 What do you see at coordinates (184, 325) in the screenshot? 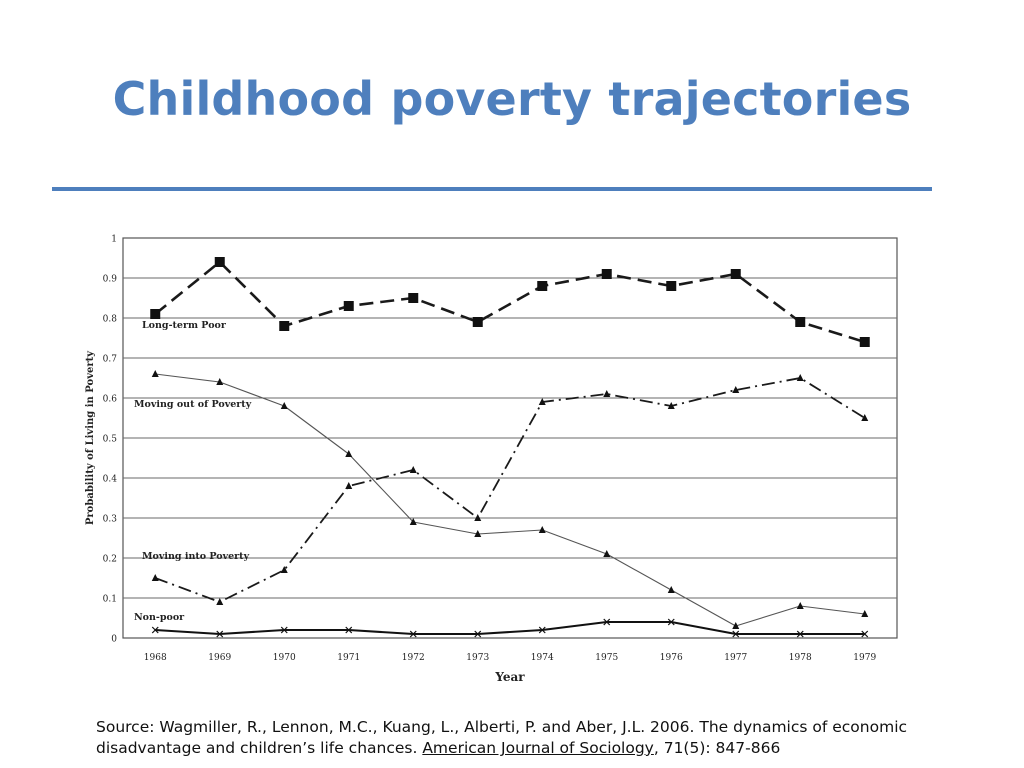
I see `series-label-0: Long-term Poor` at bounding box center [184, 325].